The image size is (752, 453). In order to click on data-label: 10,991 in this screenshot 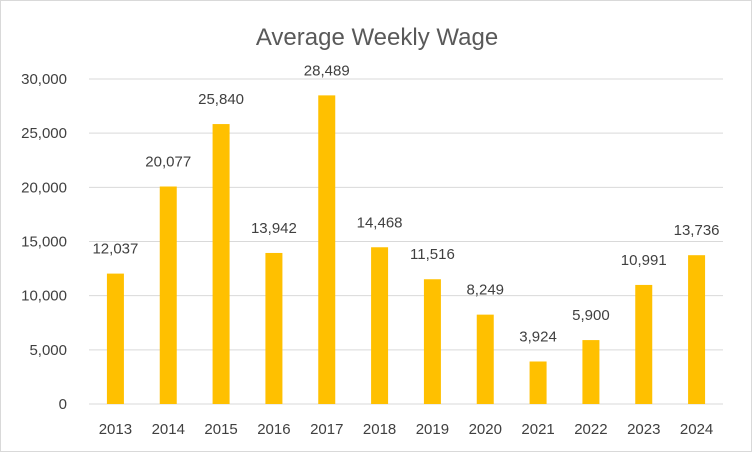, I will do `click(644, 260)`.